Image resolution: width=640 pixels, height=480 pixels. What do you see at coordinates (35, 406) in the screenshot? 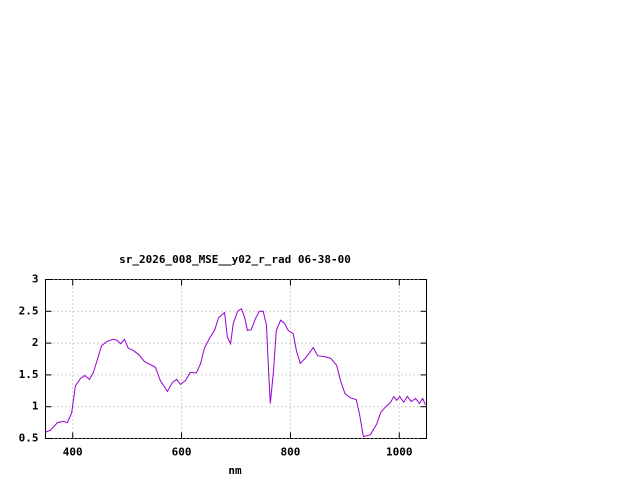
I see `y-tick-label: 1` at bounding box center [35, 406].